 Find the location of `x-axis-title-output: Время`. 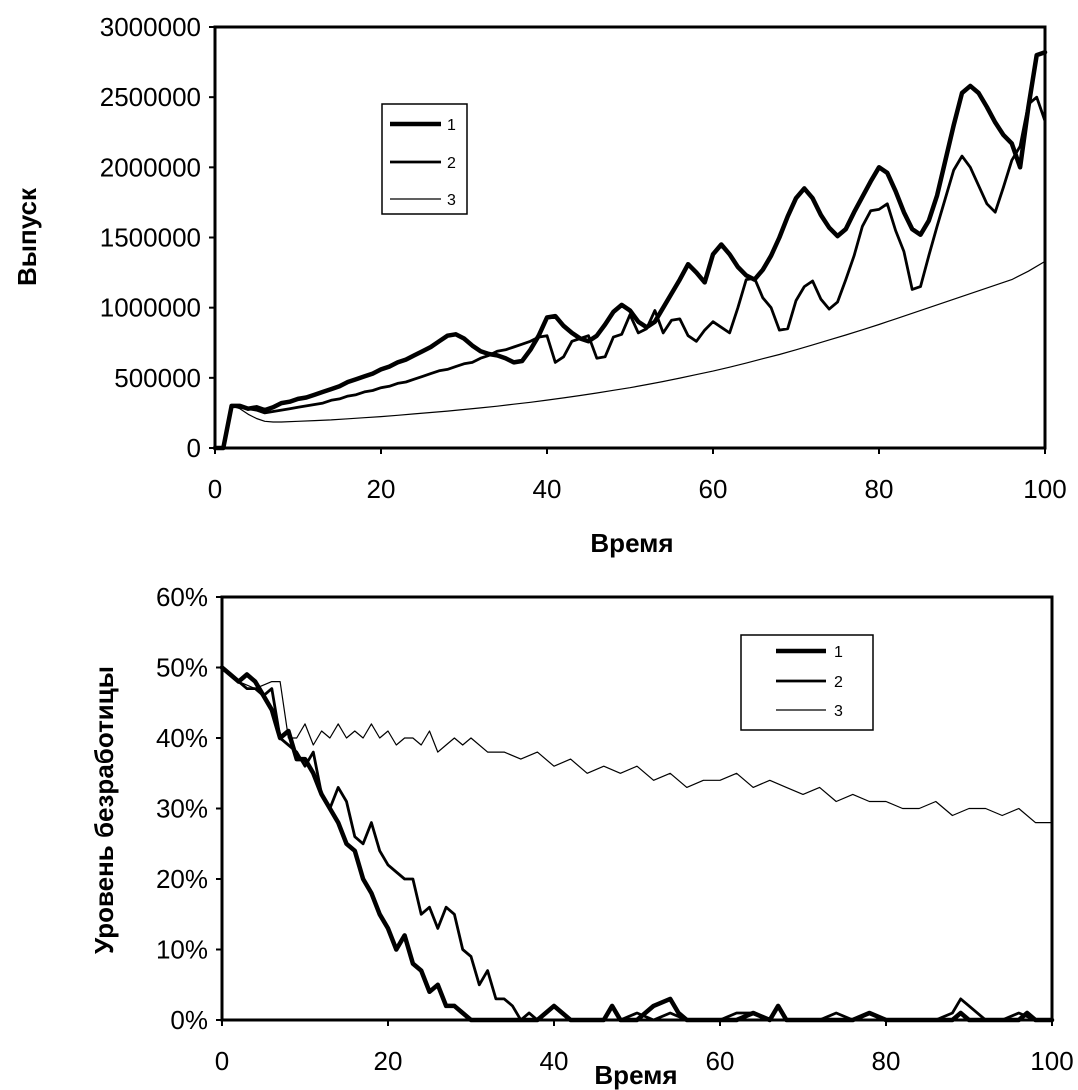

x-axis-title-output: Время is located at coordinates (631, 543).